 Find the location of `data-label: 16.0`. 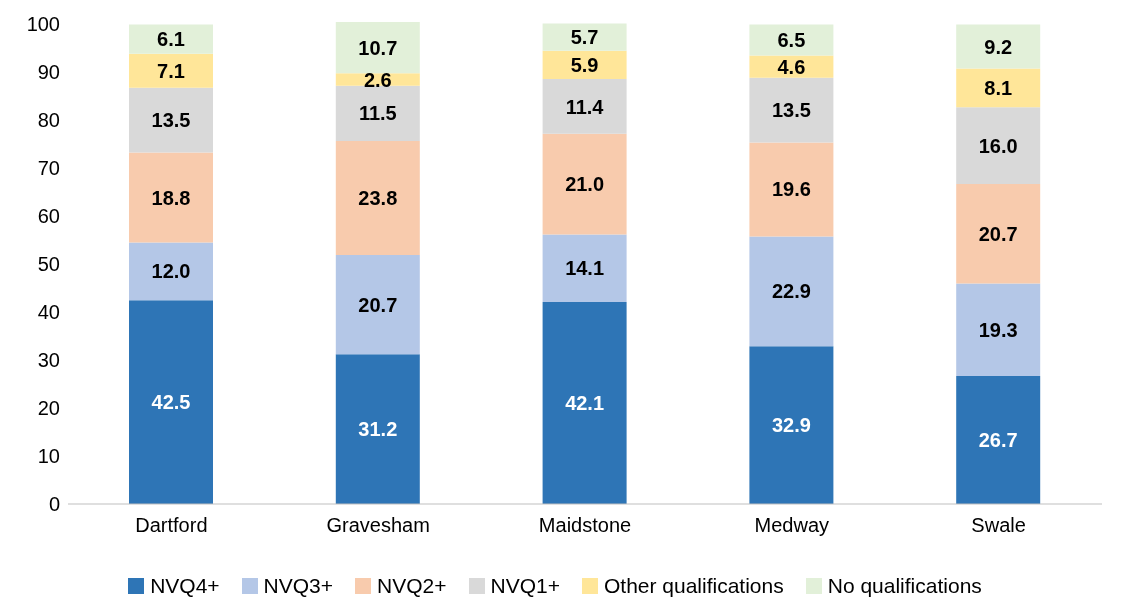

data-label: 16.0 is located at coordinates (998, 145).